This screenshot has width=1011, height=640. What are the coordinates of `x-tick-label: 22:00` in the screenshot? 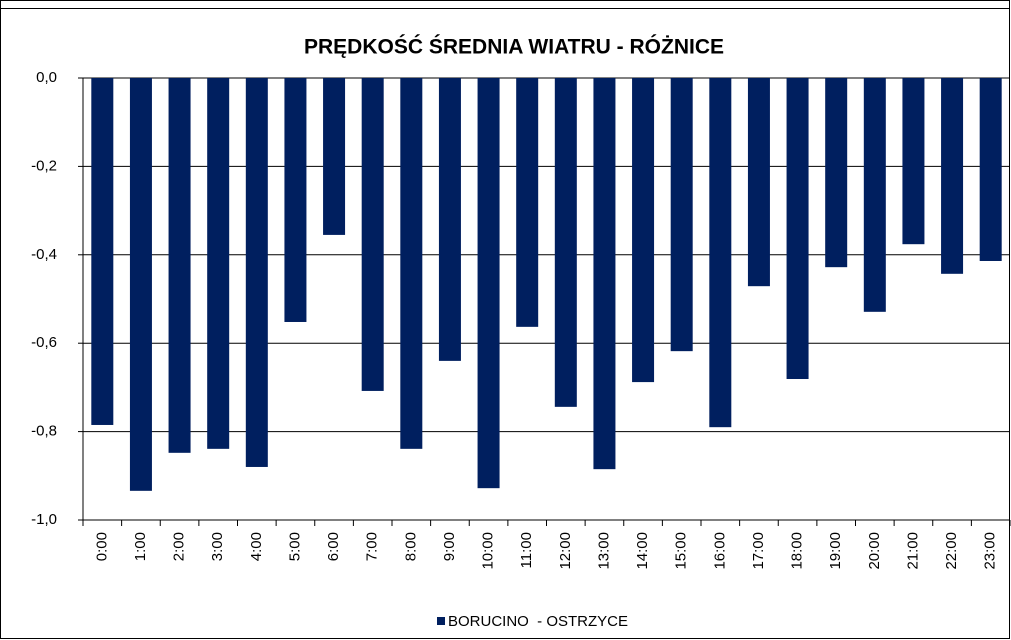 It's located at (951, 551).